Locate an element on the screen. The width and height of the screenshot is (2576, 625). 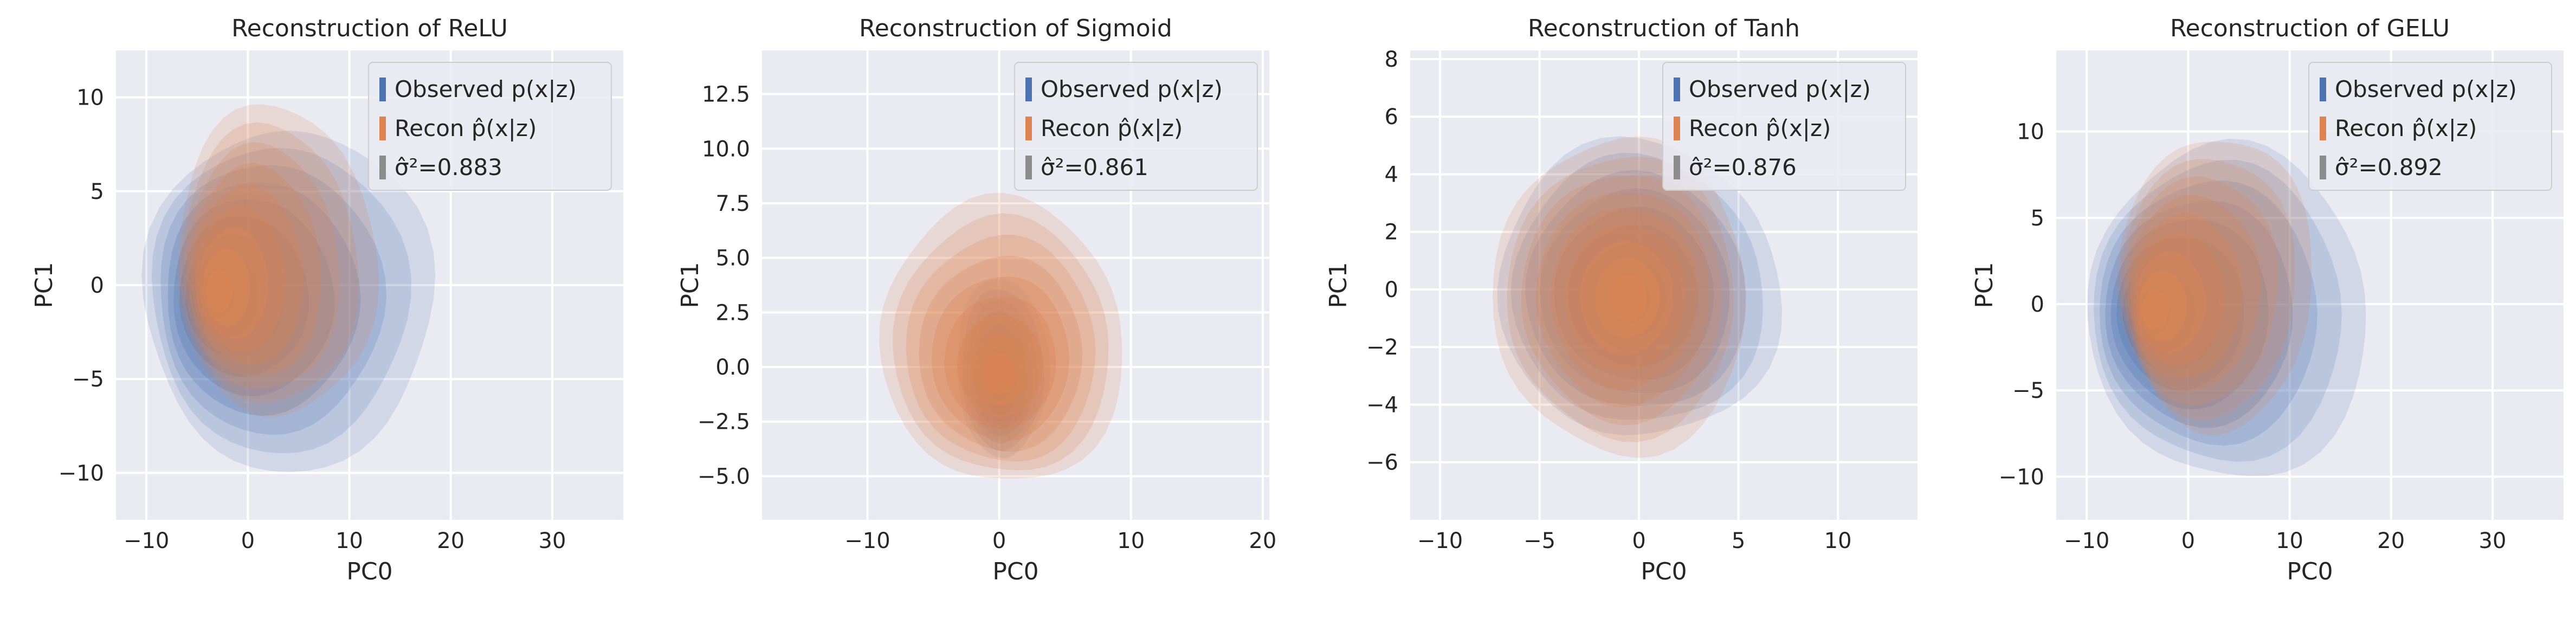
legend-label: σ̂²=0.892 is located at coordinates (2389, 167).